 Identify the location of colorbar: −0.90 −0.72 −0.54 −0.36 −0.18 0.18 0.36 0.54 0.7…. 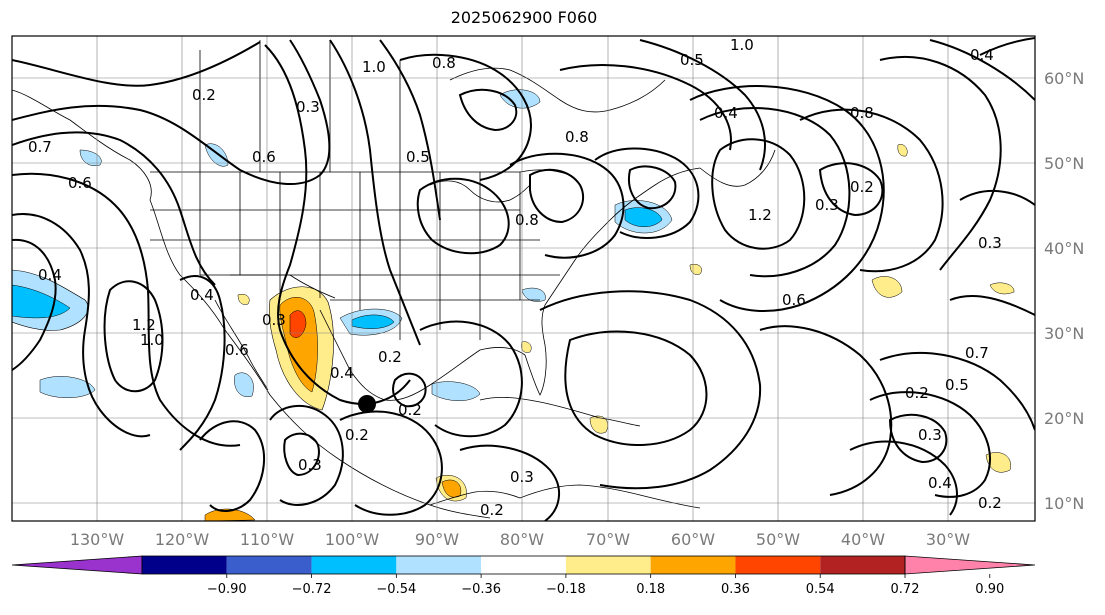
(523, 576).